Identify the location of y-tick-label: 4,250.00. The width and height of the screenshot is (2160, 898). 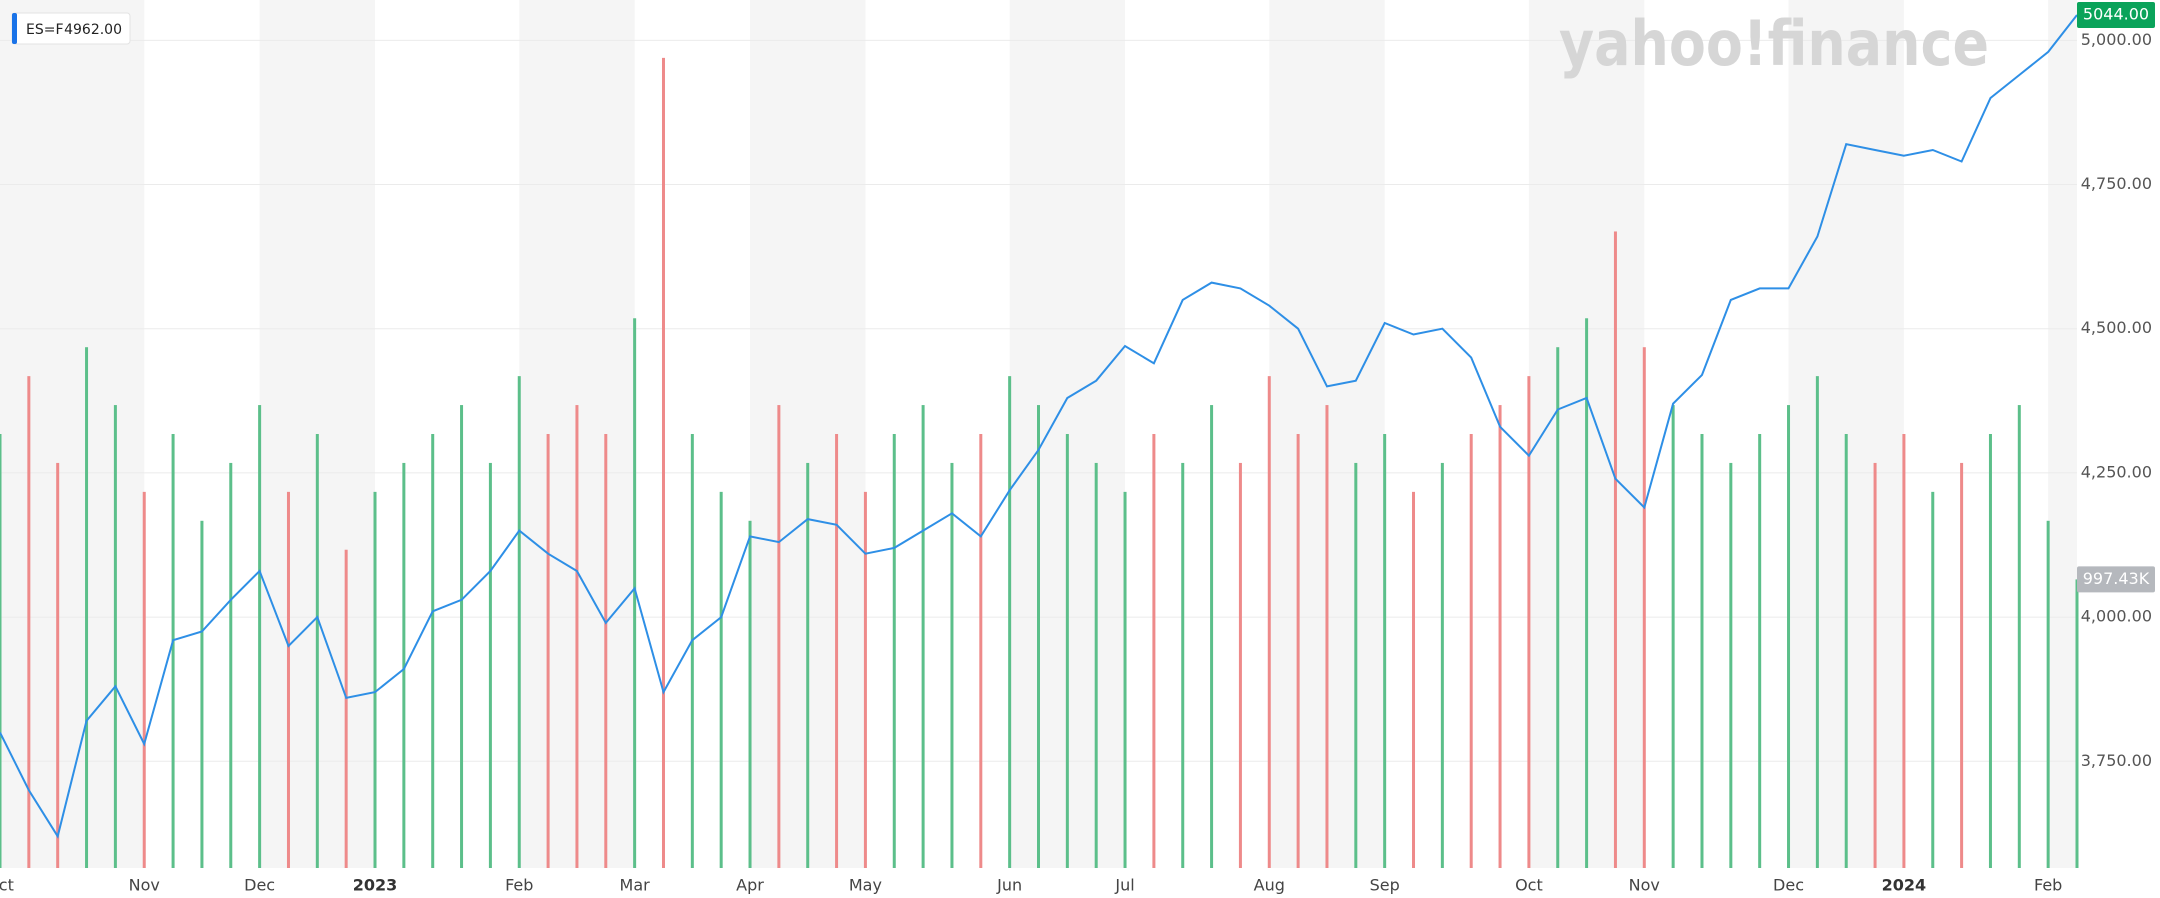
(2116, 471).